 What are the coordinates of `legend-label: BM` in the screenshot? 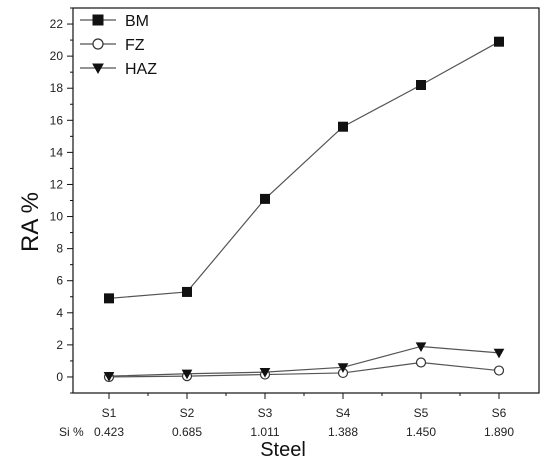 It's located at (137, 21).